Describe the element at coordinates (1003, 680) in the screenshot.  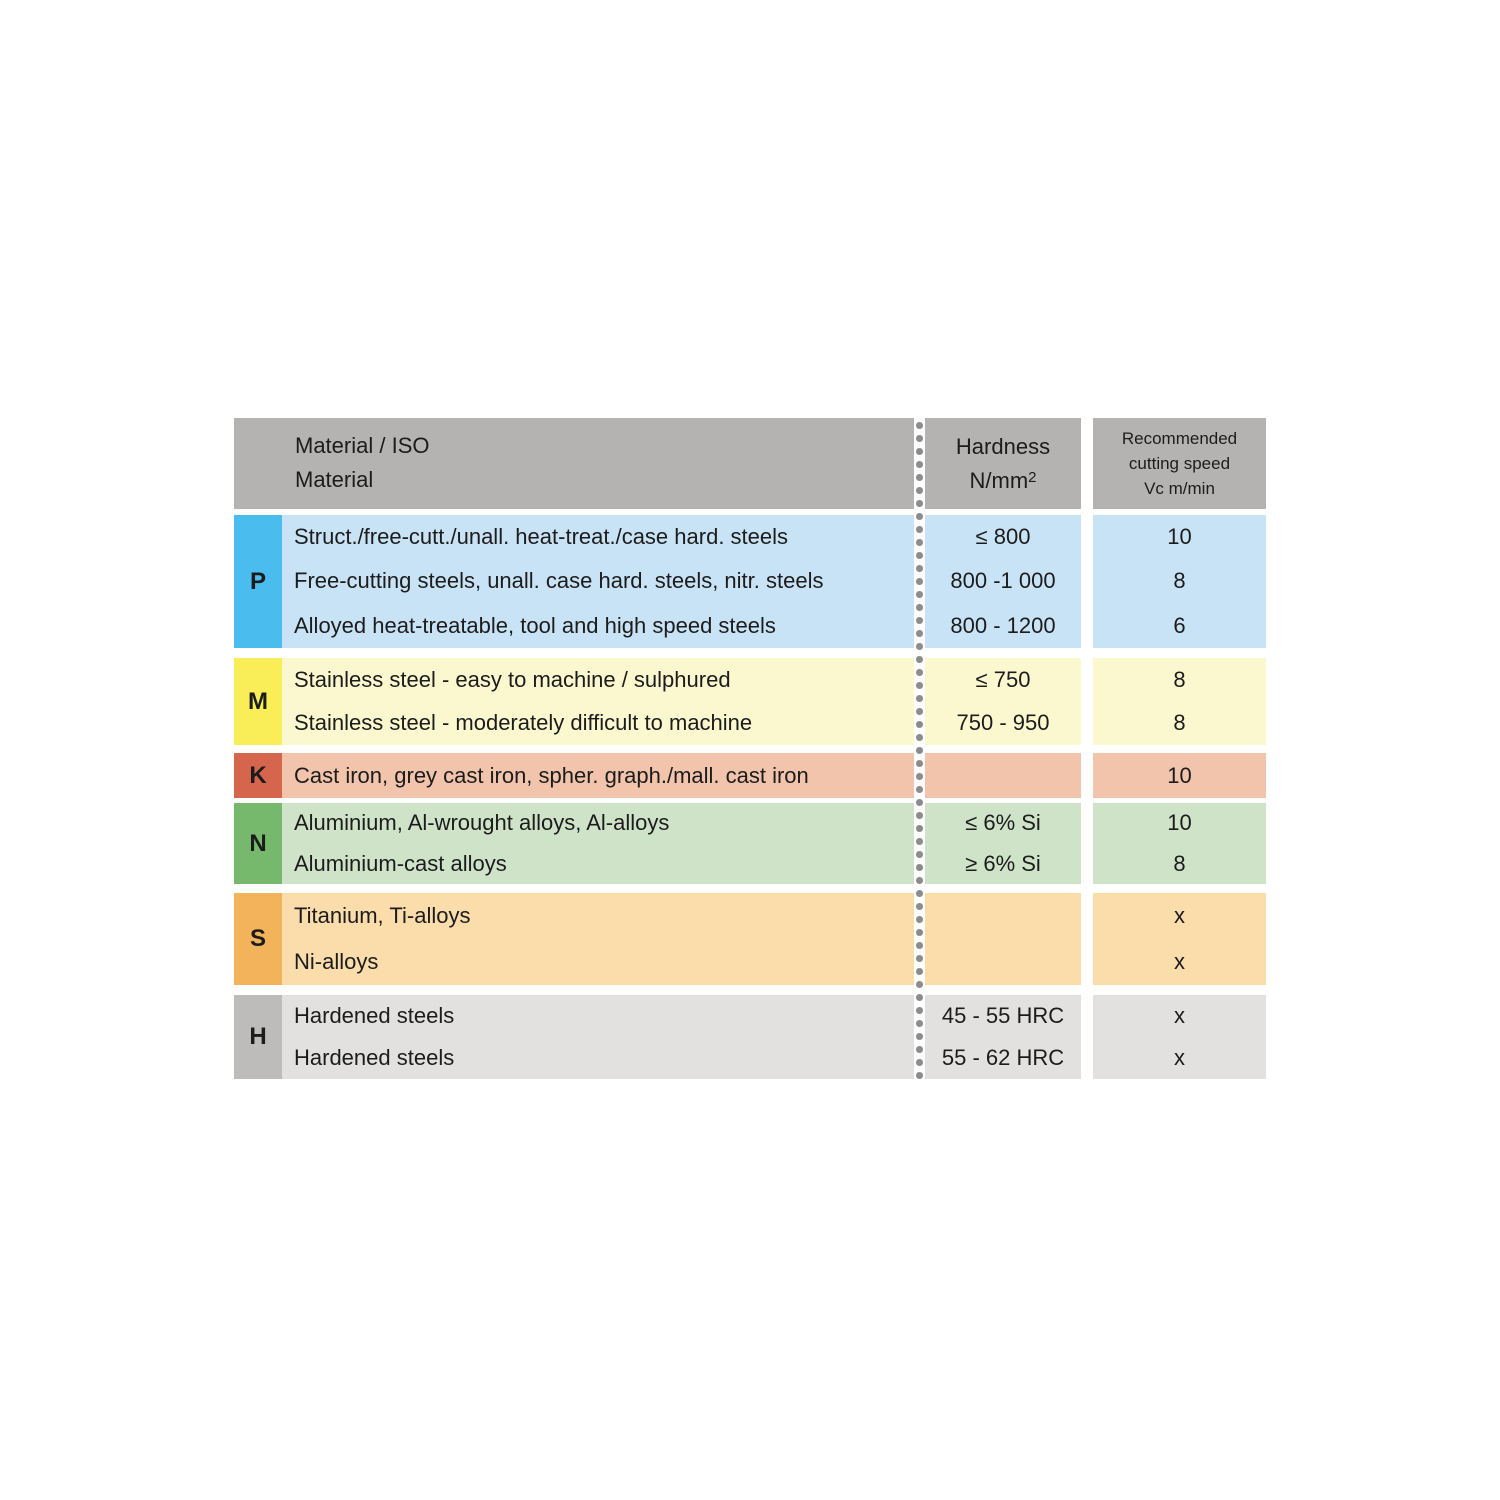
I see `hardness-cell: ≤ 750` at that location.